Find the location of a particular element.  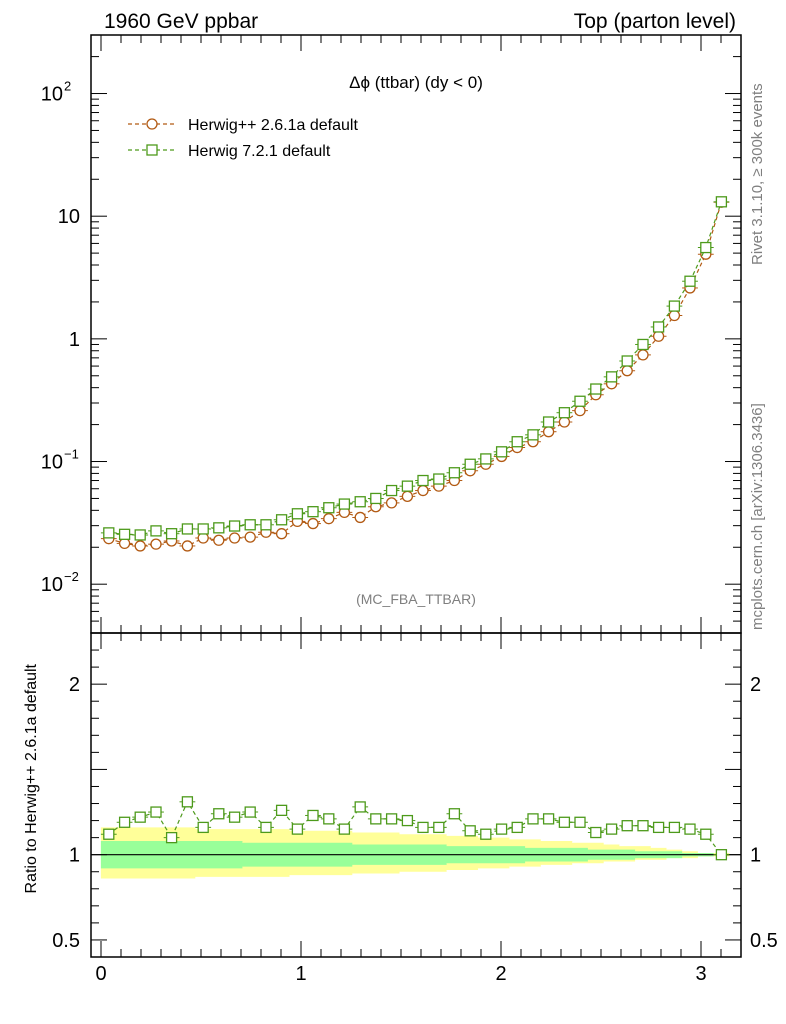

y-tick-label: 2 is located at coordinates (74, 685).